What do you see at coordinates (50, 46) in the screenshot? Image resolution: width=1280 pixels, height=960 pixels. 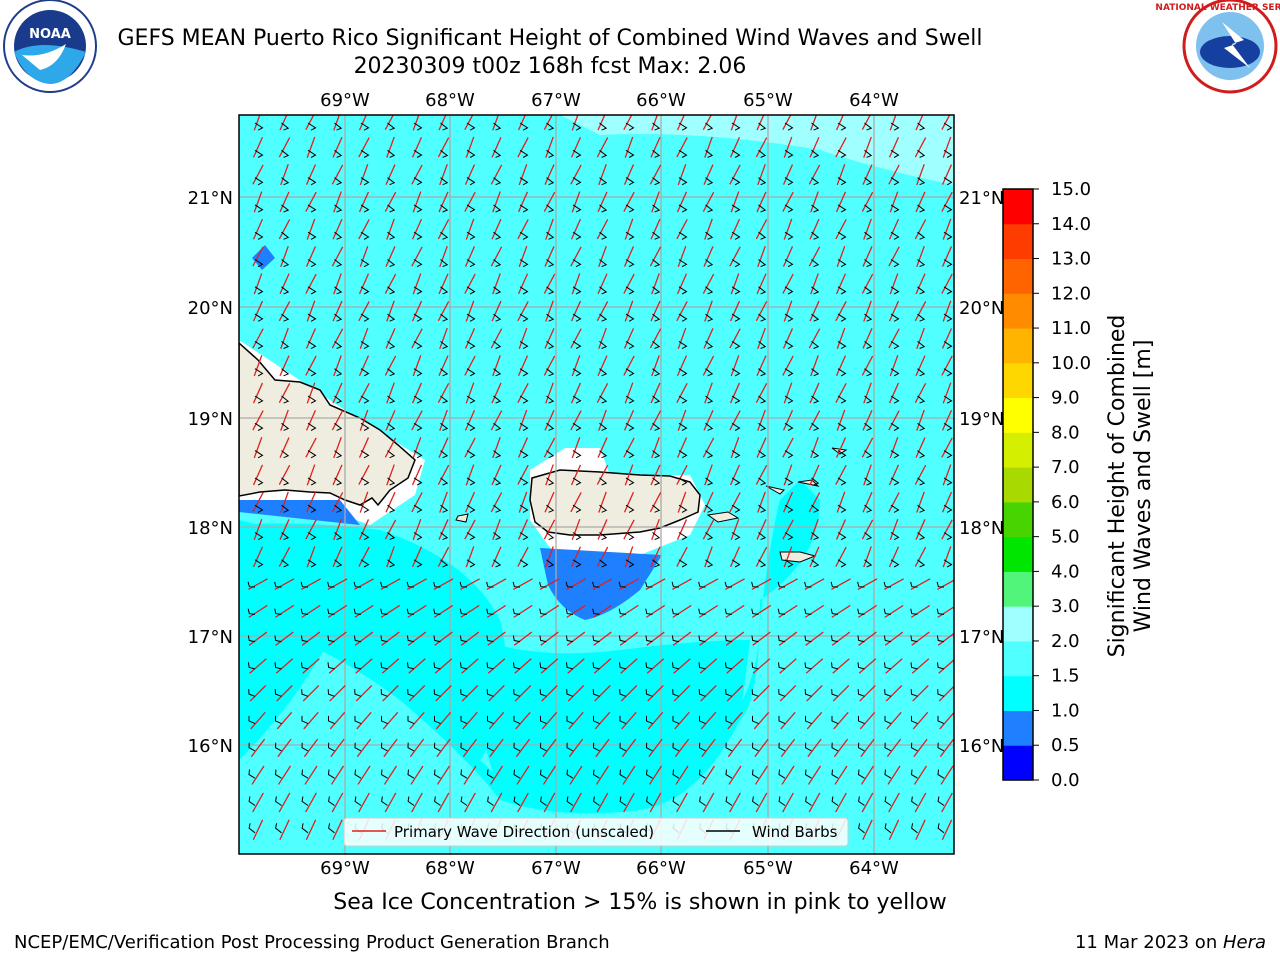 I see `noaa-logo: NOAA` at bounding box center [50, 46].